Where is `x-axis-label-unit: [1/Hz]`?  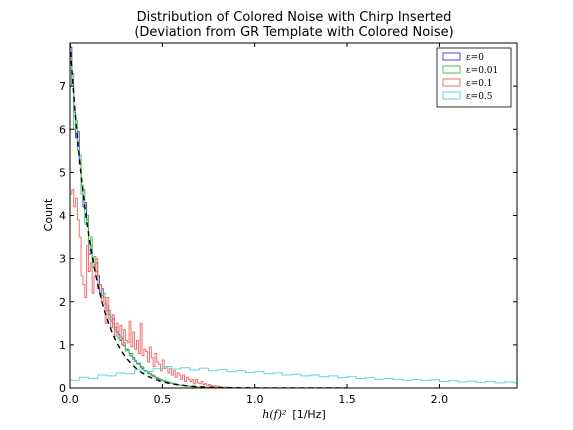
x-axis-label-unit: [1/Hz] is located at coordinates (308, 414).